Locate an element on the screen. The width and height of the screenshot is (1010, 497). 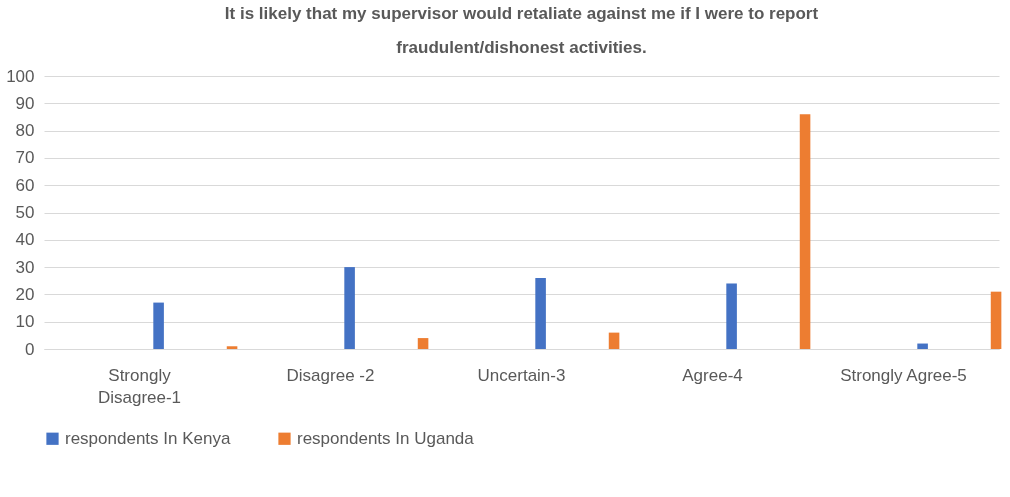
y-tick-label: 90 is located at coordinates (25, 103).